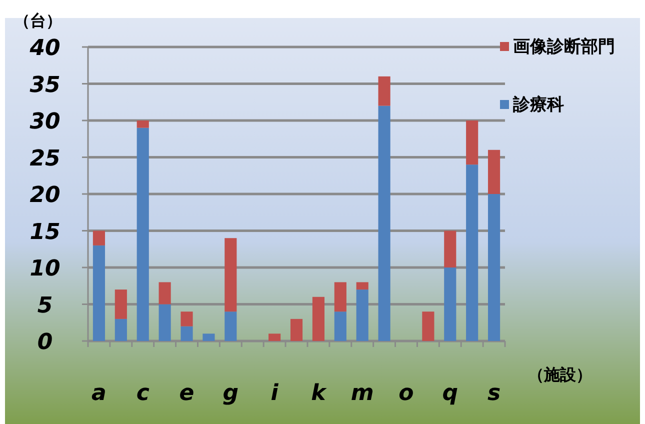 Image resolution: width=645 pixels, height=424 pixels. What do you see at coordinates (45, 305) in the screenshot?
I see `y-tick-label: 5` at bounding box center [45, 305].